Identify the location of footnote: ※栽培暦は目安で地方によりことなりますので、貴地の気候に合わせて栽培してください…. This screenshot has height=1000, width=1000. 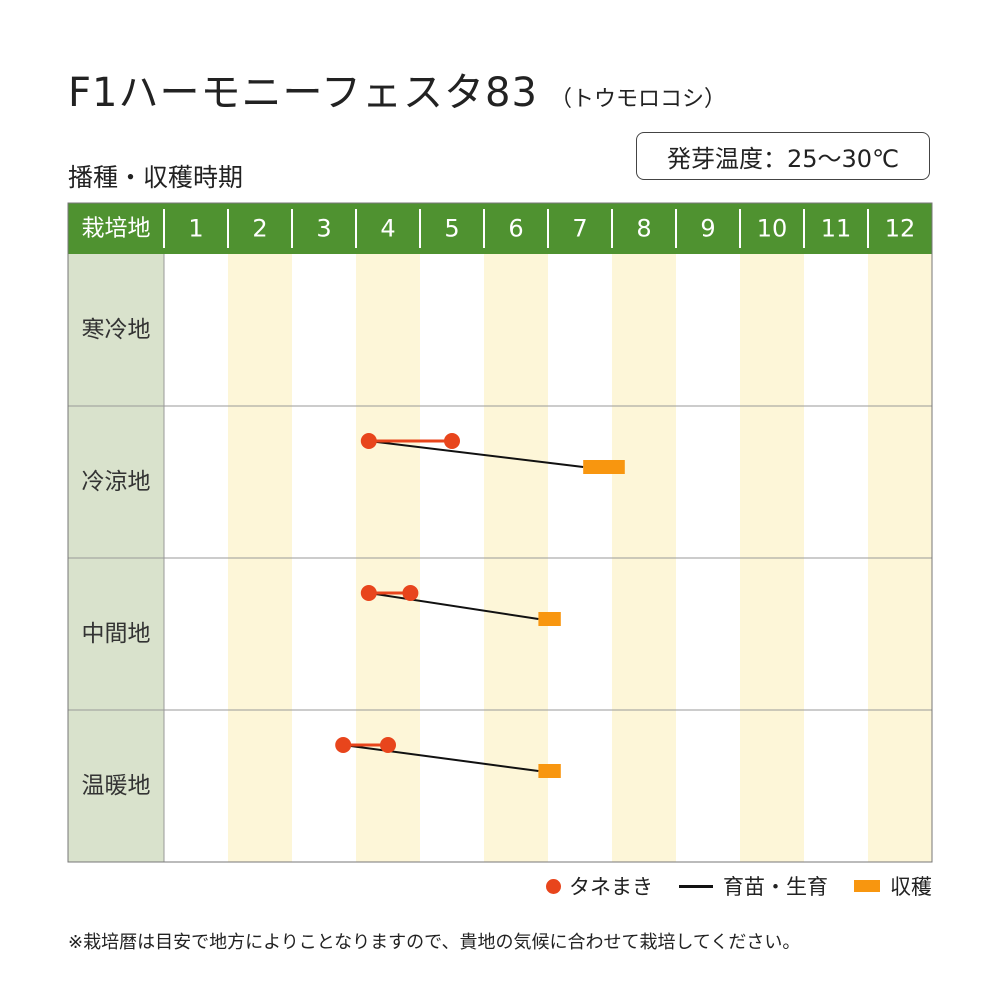
(434, 942).